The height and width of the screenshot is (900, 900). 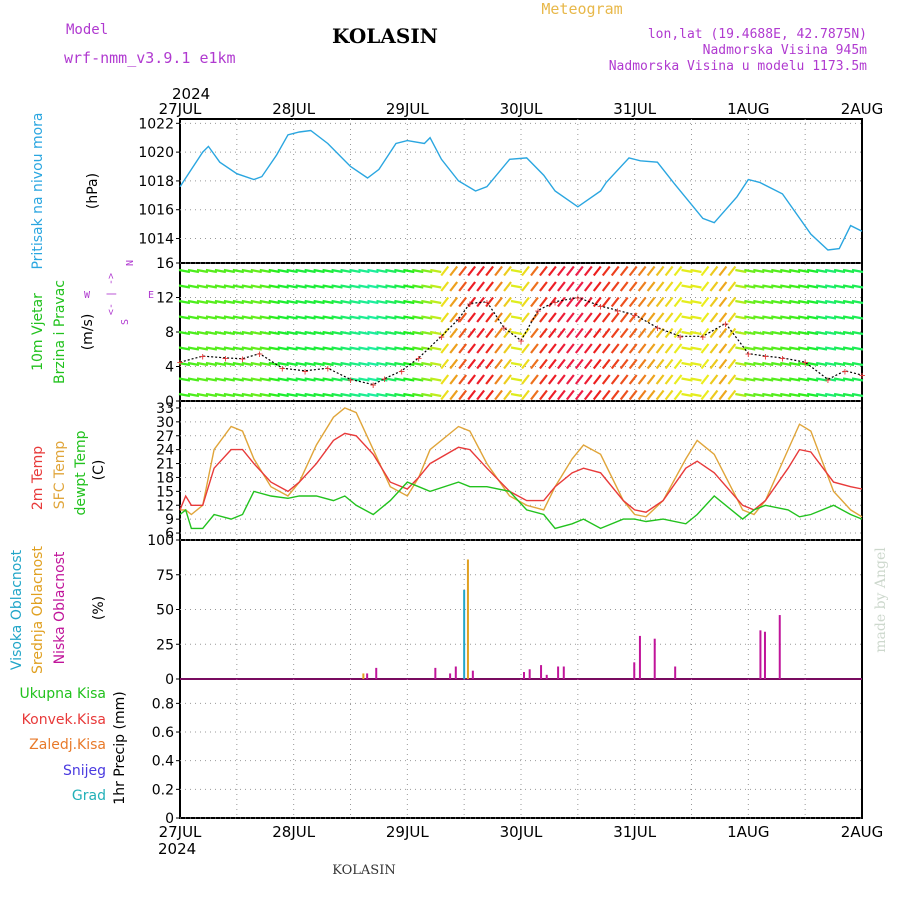 What do you see at coordinates (163, 790) in the screenshot?
I see `y-tick-label: 0.2` at bounding box center [163, 790].